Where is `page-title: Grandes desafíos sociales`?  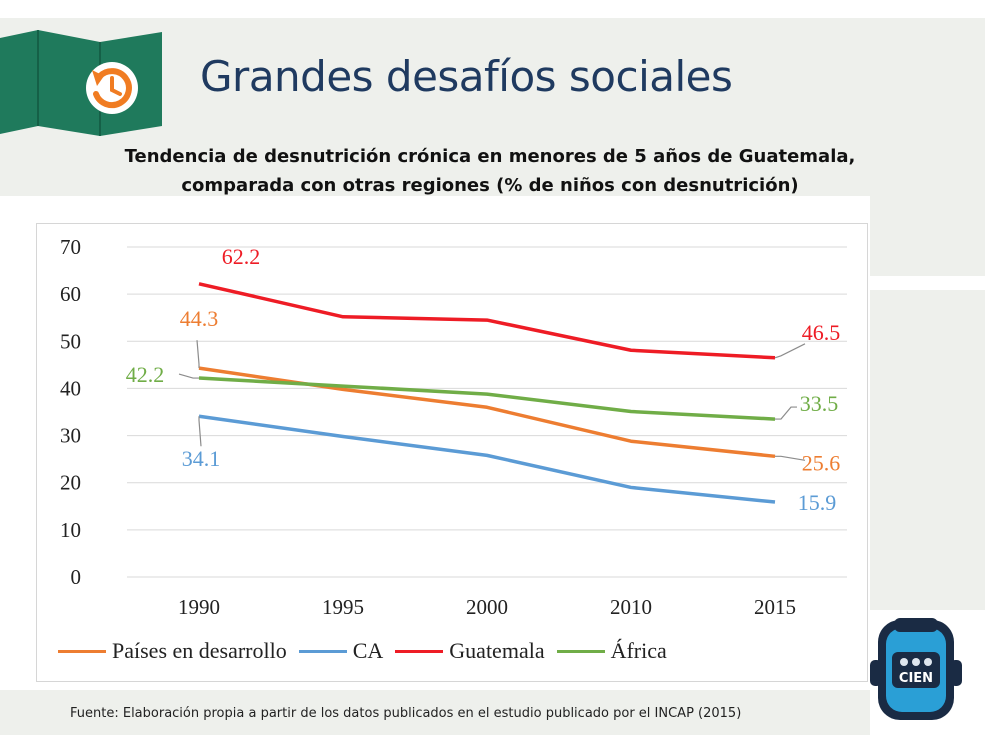
page-title: Grandes desafíos sociales is located at coordinates (466, 76).